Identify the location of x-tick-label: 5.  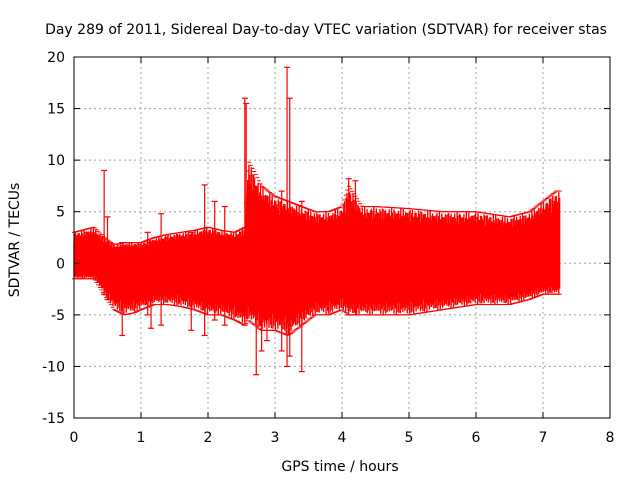
(409, 438).